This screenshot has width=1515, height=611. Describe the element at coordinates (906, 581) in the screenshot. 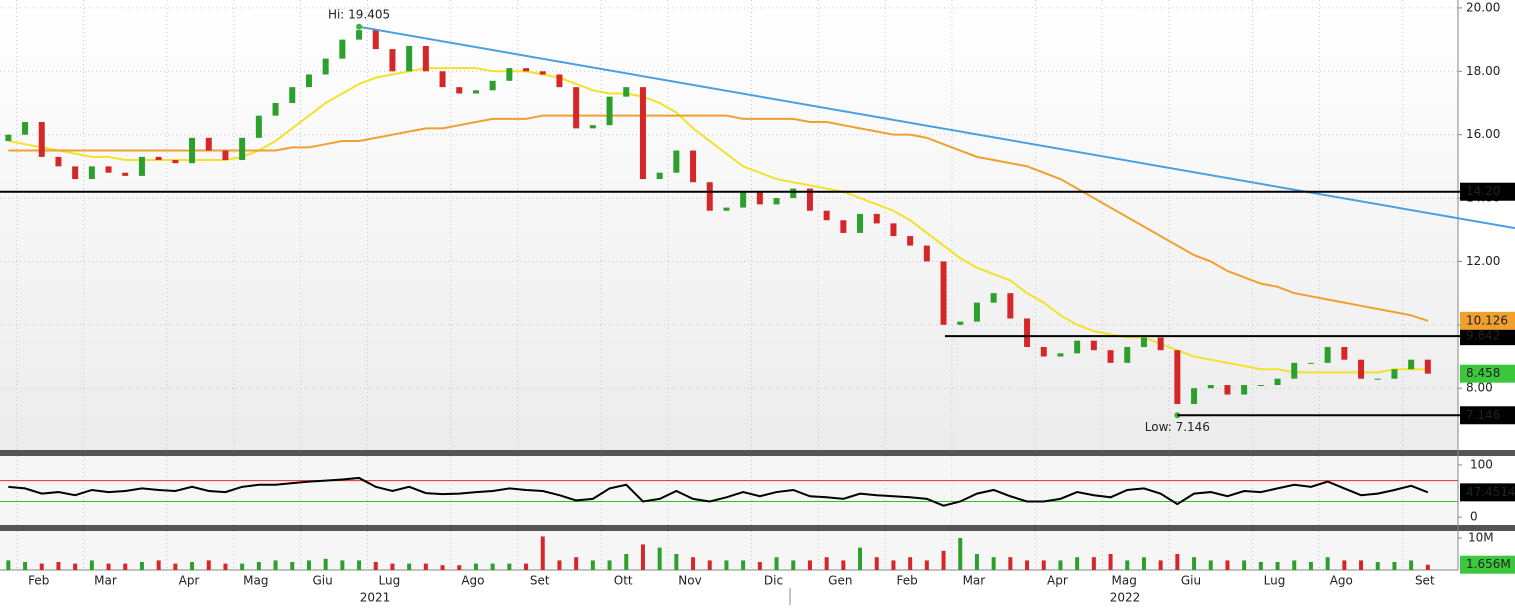

I see `x-tick-label: Feb` at that location.